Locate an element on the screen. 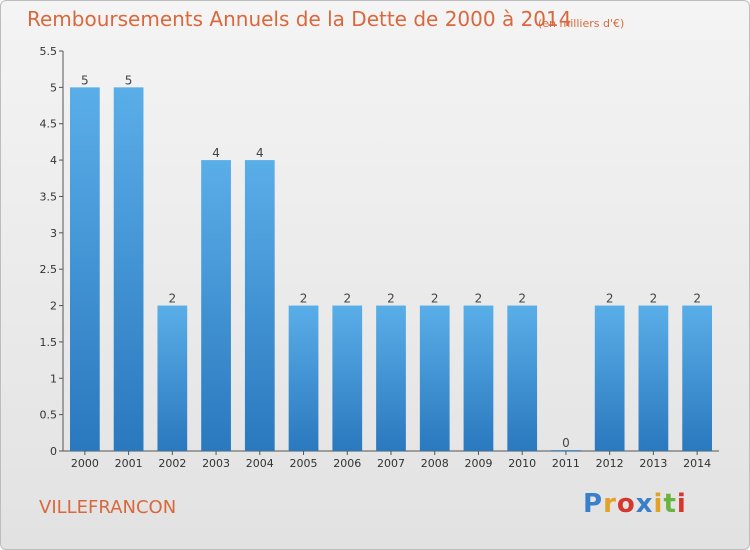 The width and height of the screenshot is (750, 550). y-tick-label: 4 is located at coordinates (53, 160).